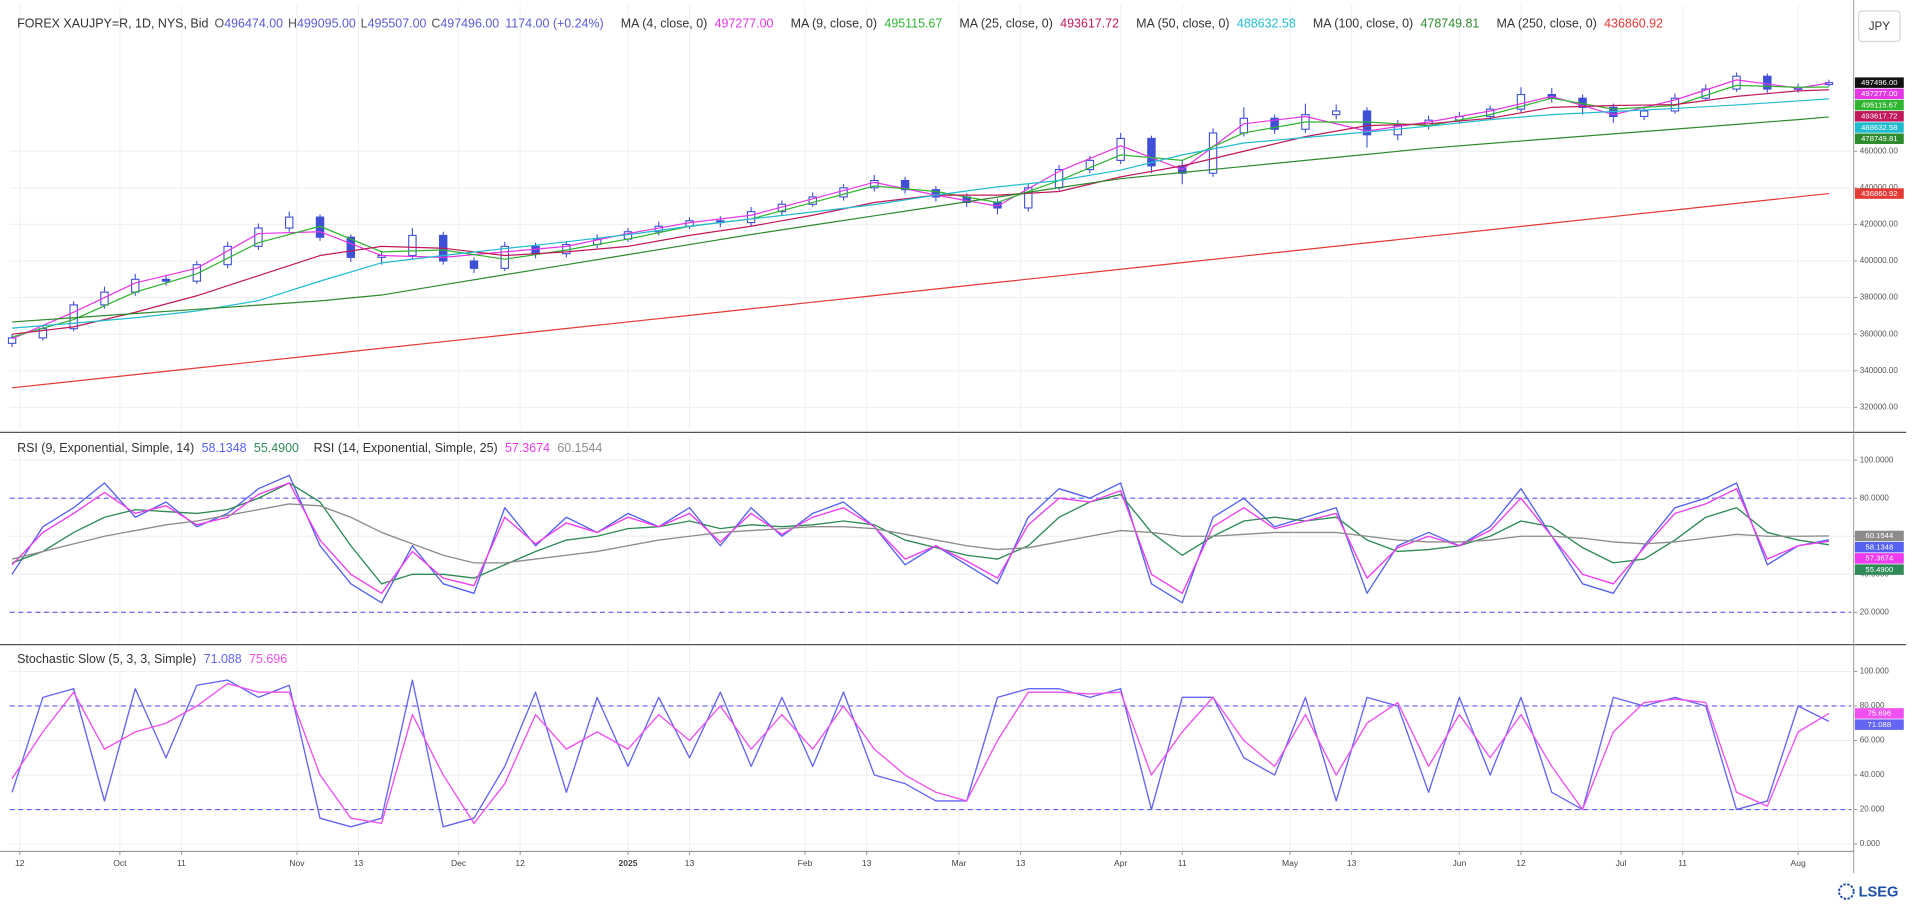  I want to click on x-tick-label: May, so click(1290, 863).